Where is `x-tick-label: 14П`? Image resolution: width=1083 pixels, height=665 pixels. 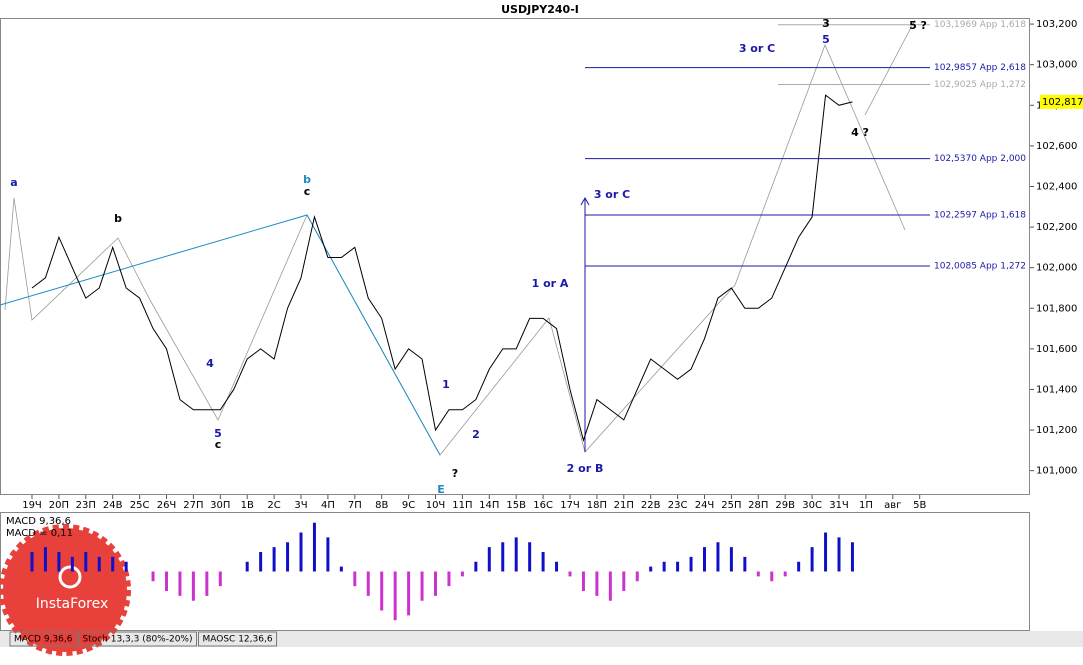 x-tick-label: 14П is located at coordinates (489, 505).